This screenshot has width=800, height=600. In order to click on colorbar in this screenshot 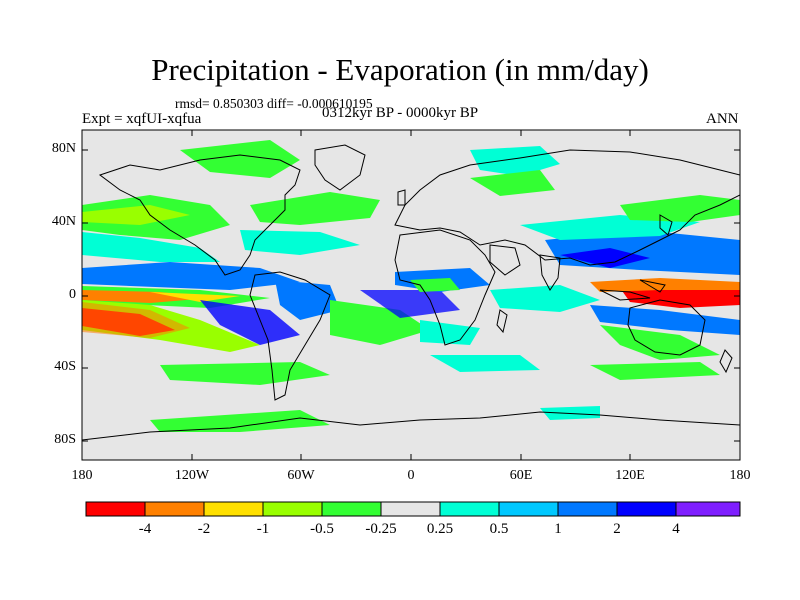, I will do `click(413, 509)`.